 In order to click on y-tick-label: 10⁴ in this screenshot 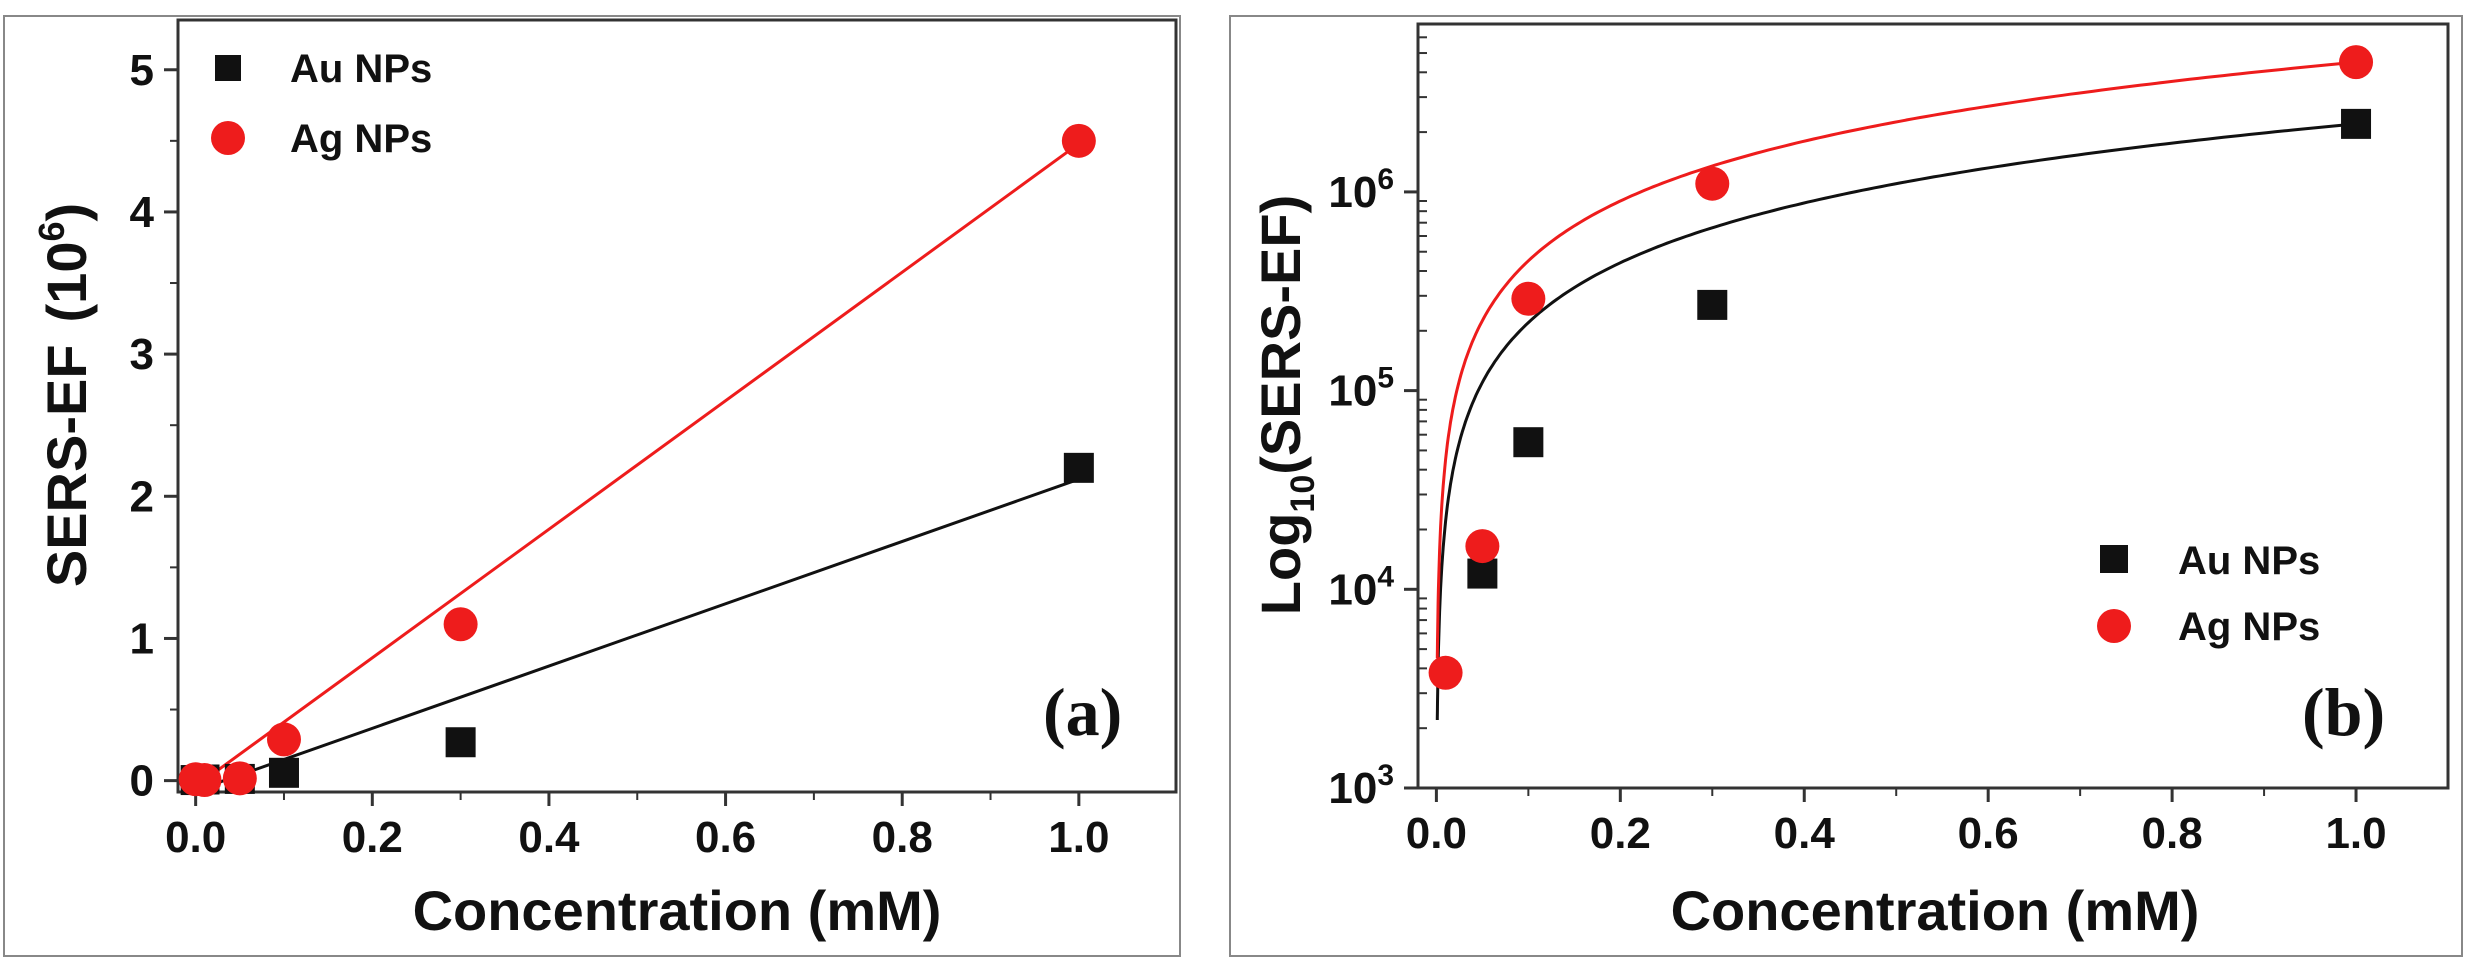, I will do `click(1361, 587)`.